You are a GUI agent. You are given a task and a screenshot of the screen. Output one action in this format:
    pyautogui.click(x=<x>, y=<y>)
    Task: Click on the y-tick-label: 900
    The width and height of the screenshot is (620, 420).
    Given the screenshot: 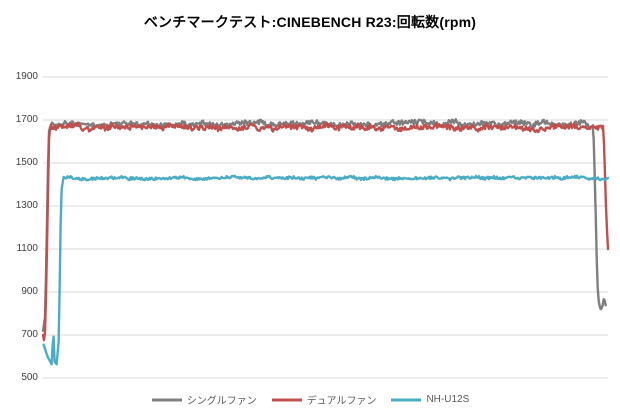 What is the action you would take?
    pyautogui.click(x=29, y=291)
    